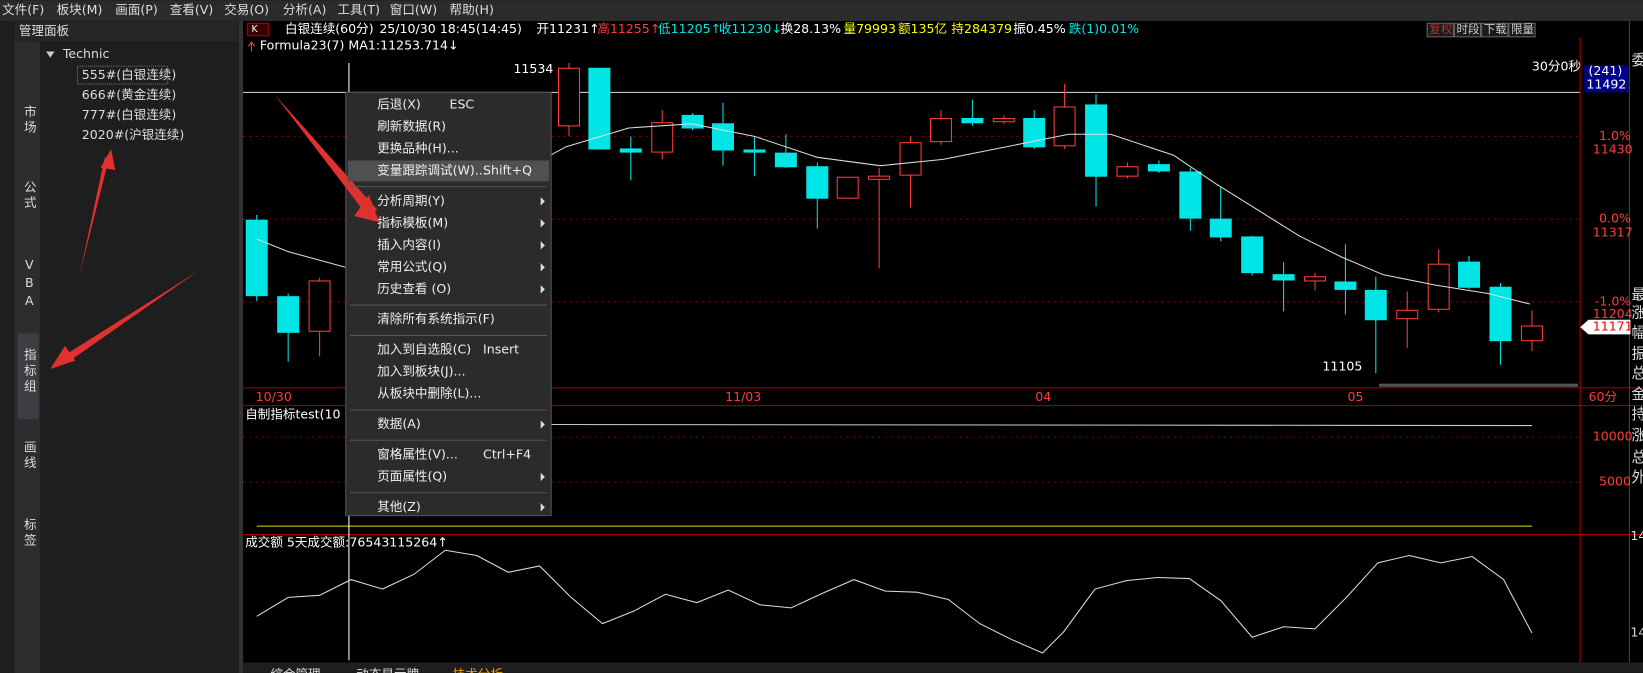 This screenshot has width=1643, height=673. What do you see at coordinates (1104, 28) in the screenshot?
I see `quote-field: 跌(1)0.01%` at bounding box center [1104, 28].